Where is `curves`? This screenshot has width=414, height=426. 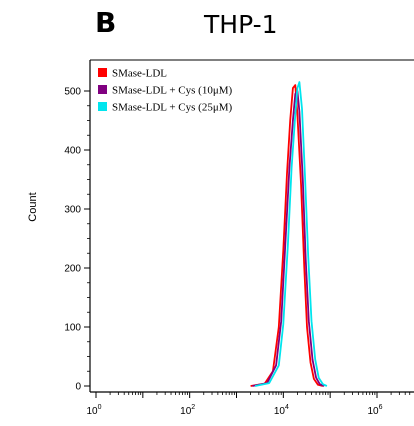 curves is located at coordinates (289, 234).